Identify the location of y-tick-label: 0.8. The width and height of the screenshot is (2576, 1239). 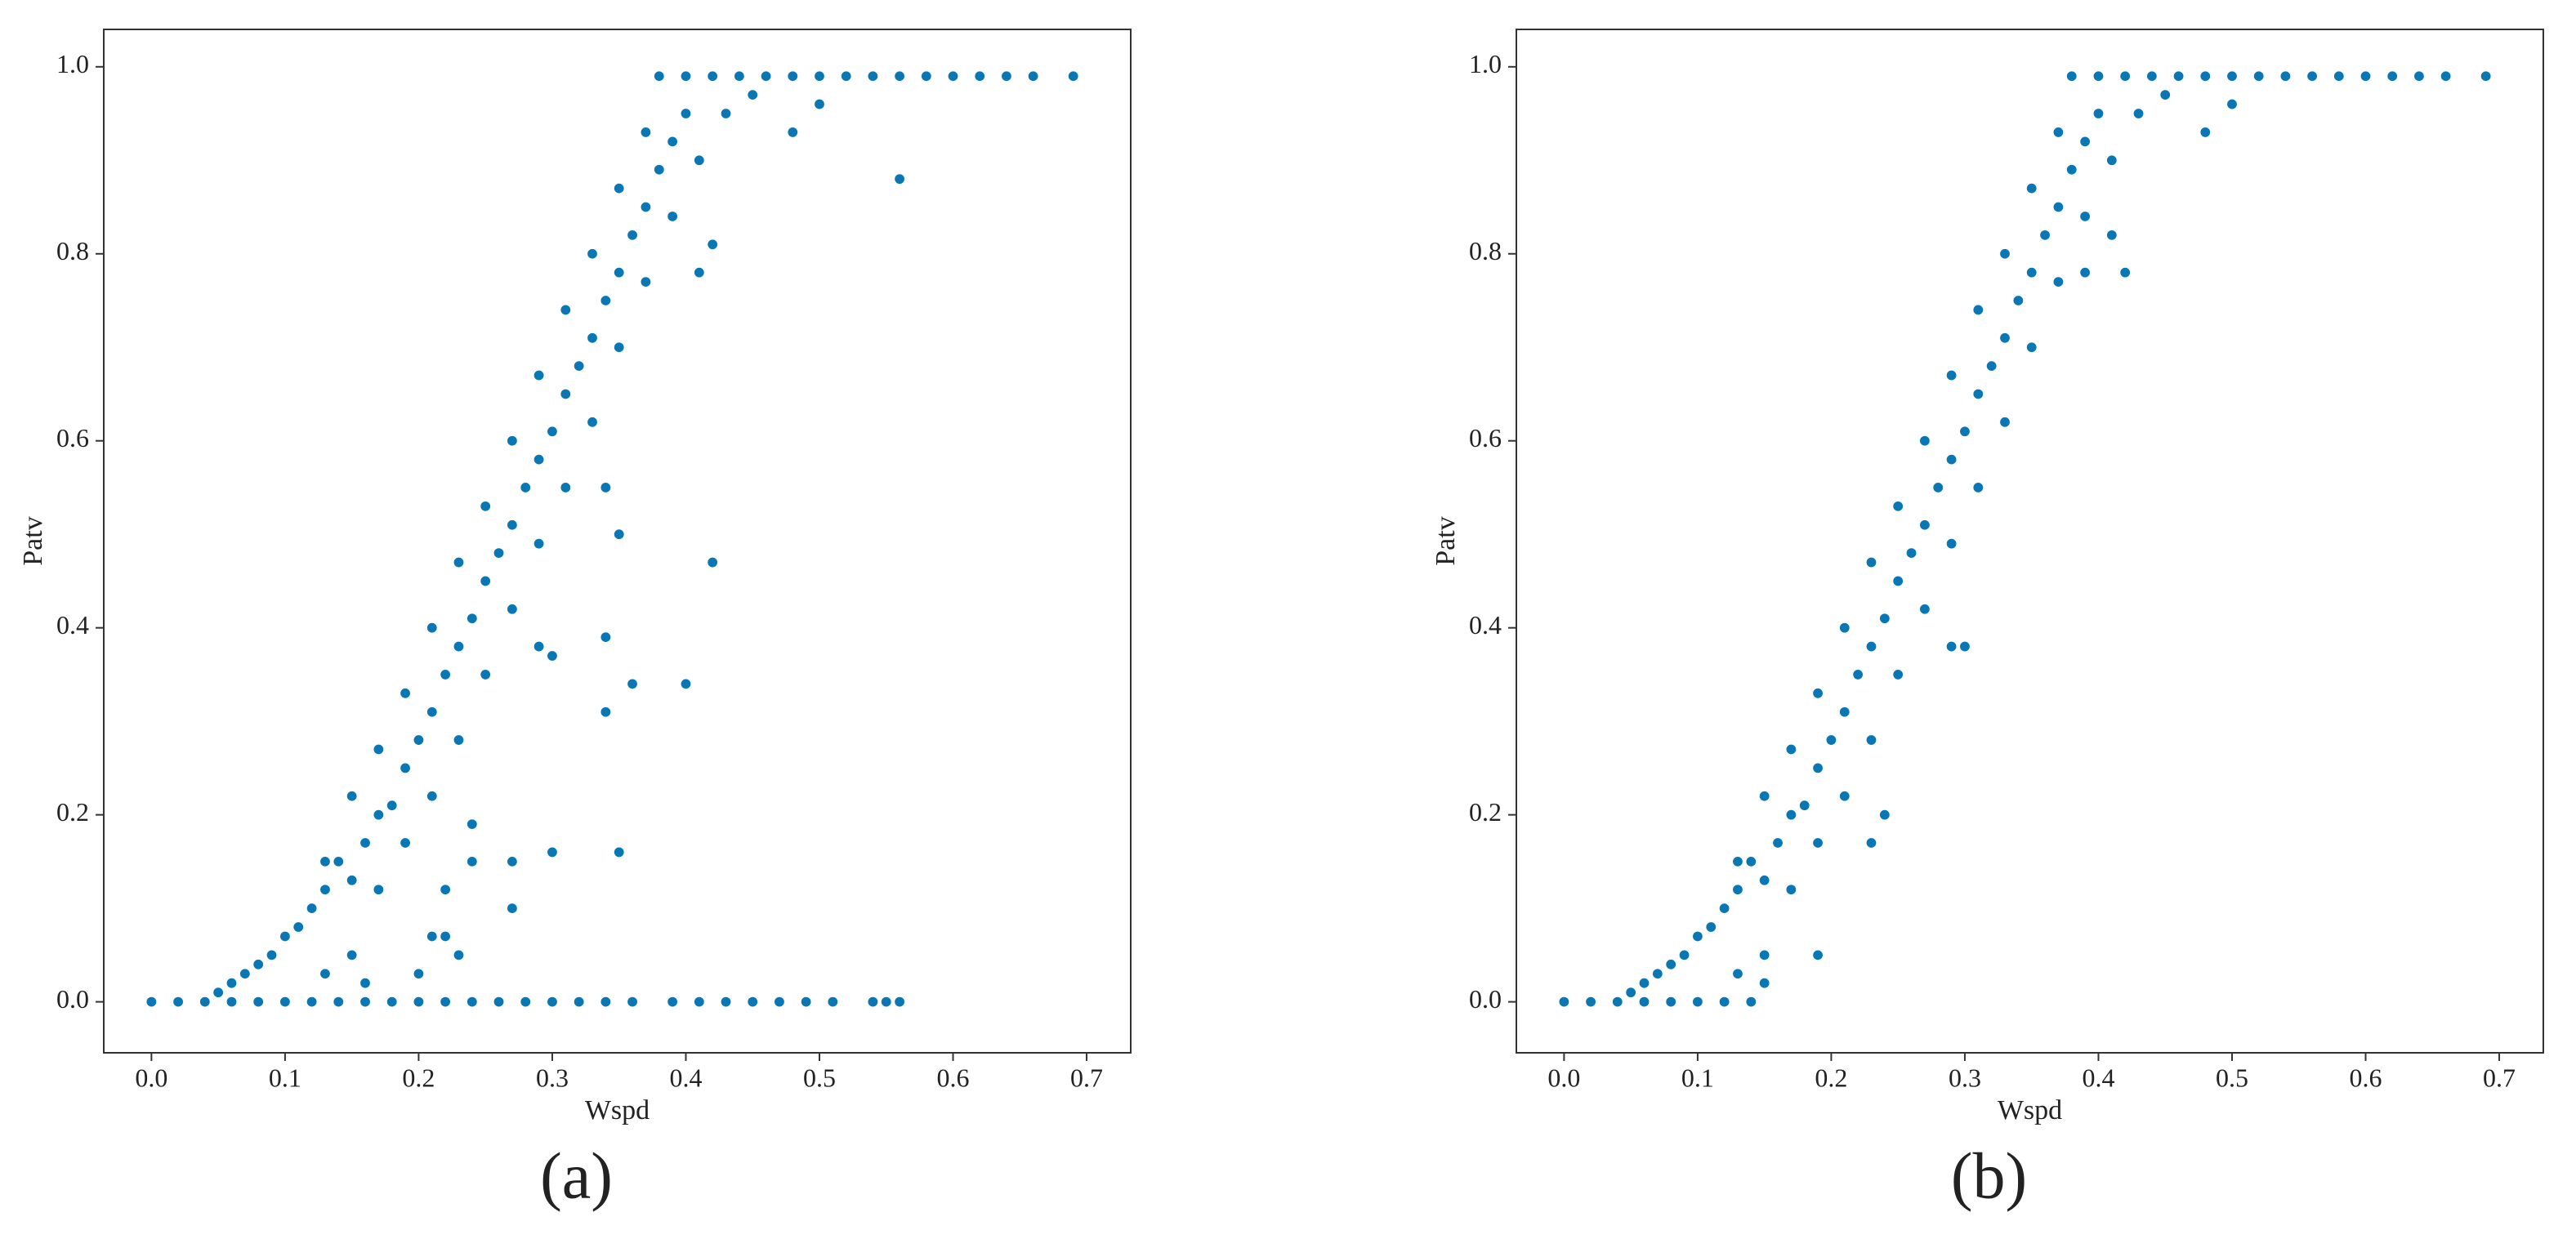
(73, 250).